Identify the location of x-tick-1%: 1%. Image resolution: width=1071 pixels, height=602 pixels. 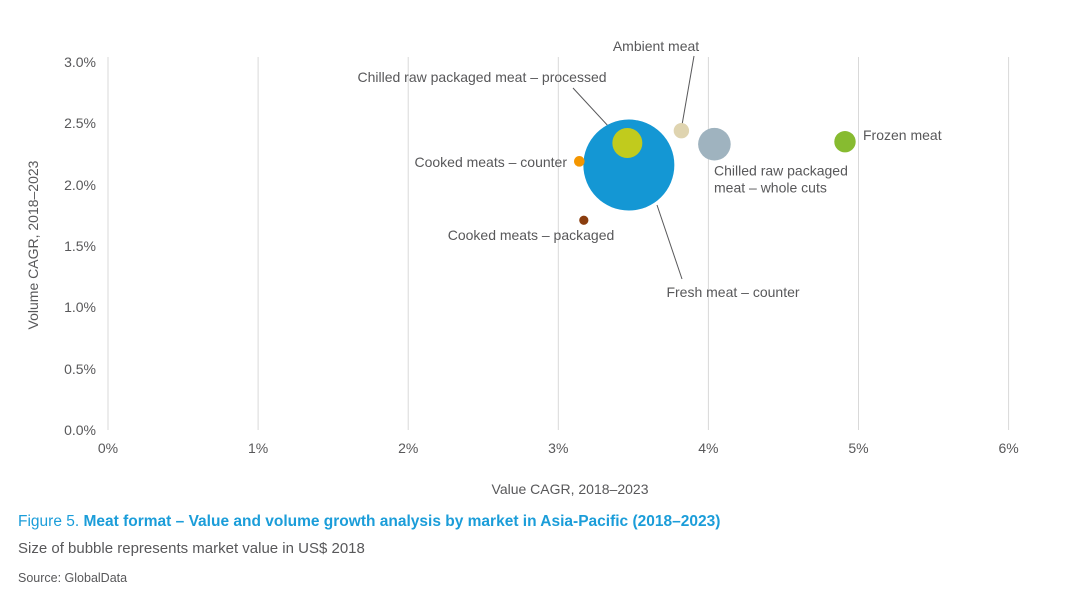
(258, 448).